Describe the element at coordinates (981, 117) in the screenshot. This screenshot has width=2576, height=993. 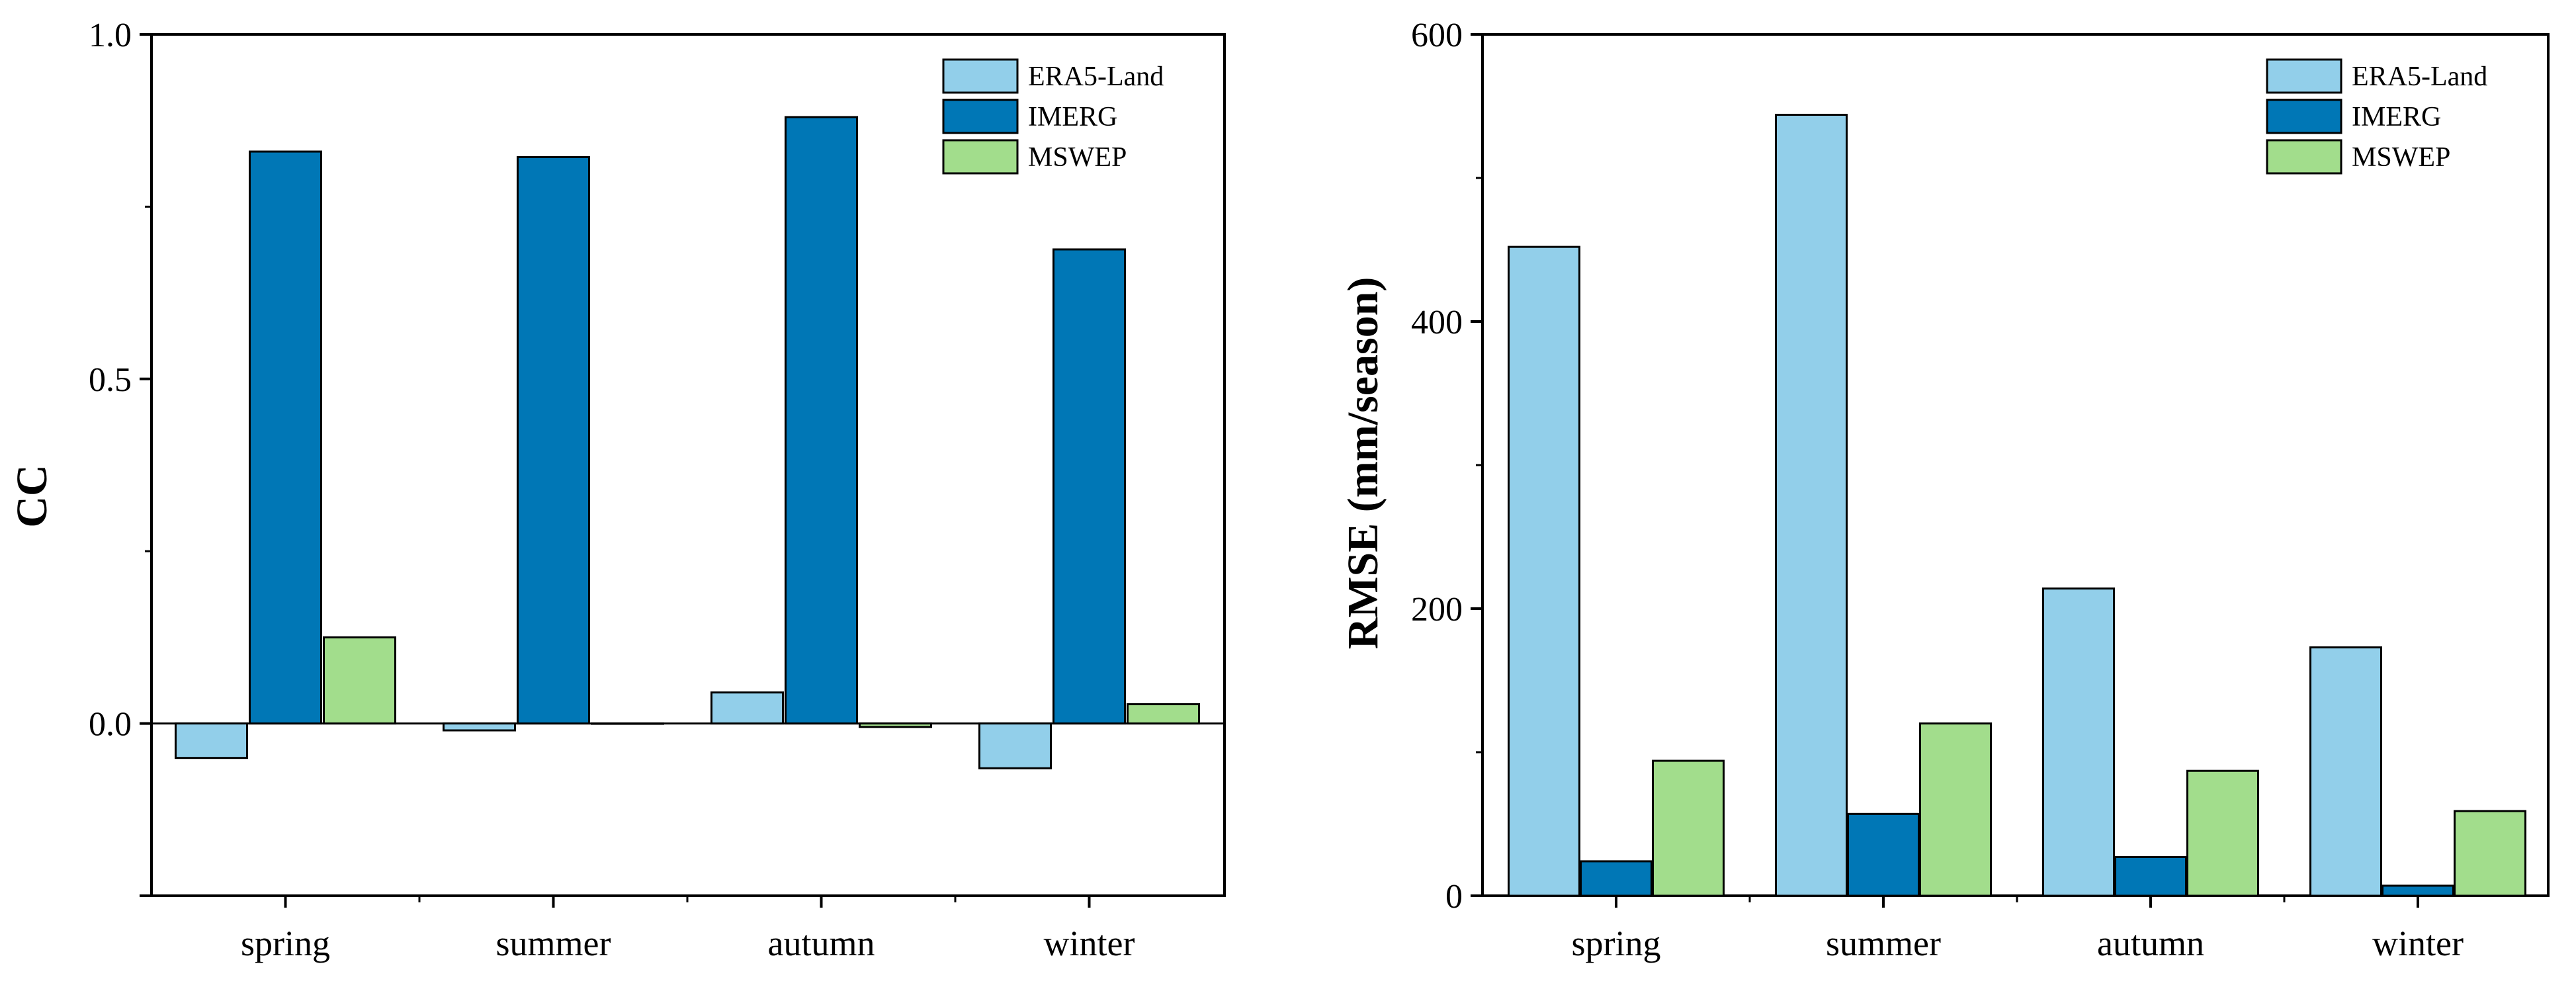
I see `cc-legend-swatch-imerg` at that location.